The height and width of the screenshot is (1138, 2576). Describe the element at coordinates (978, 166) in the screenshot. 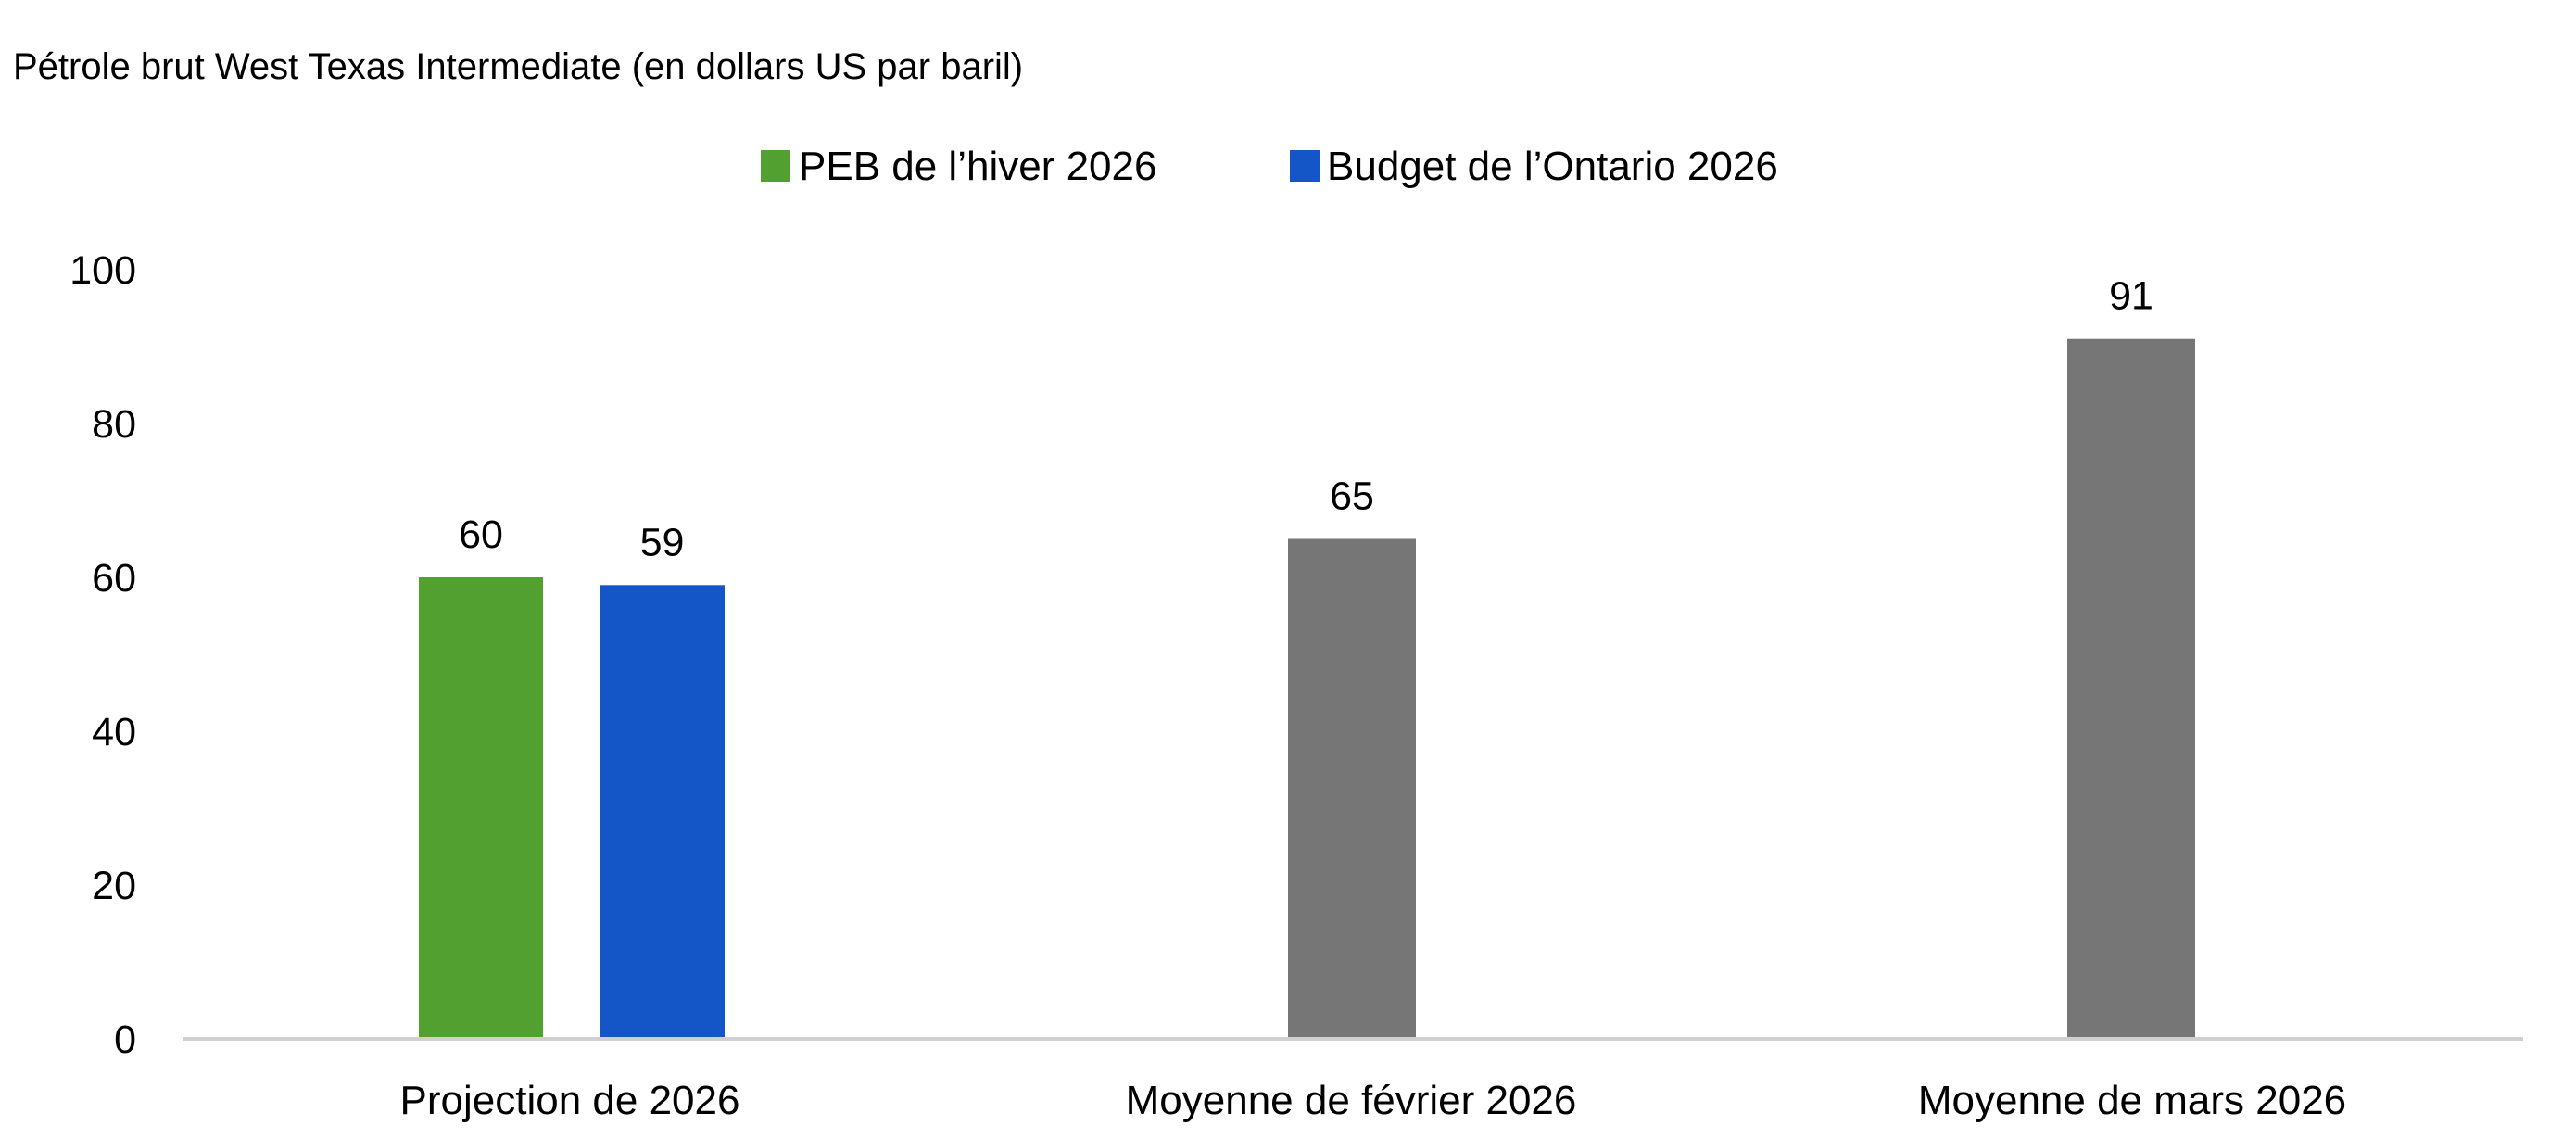

I see `legend-label-peb: PEB de l’hiver 2026` at that location.